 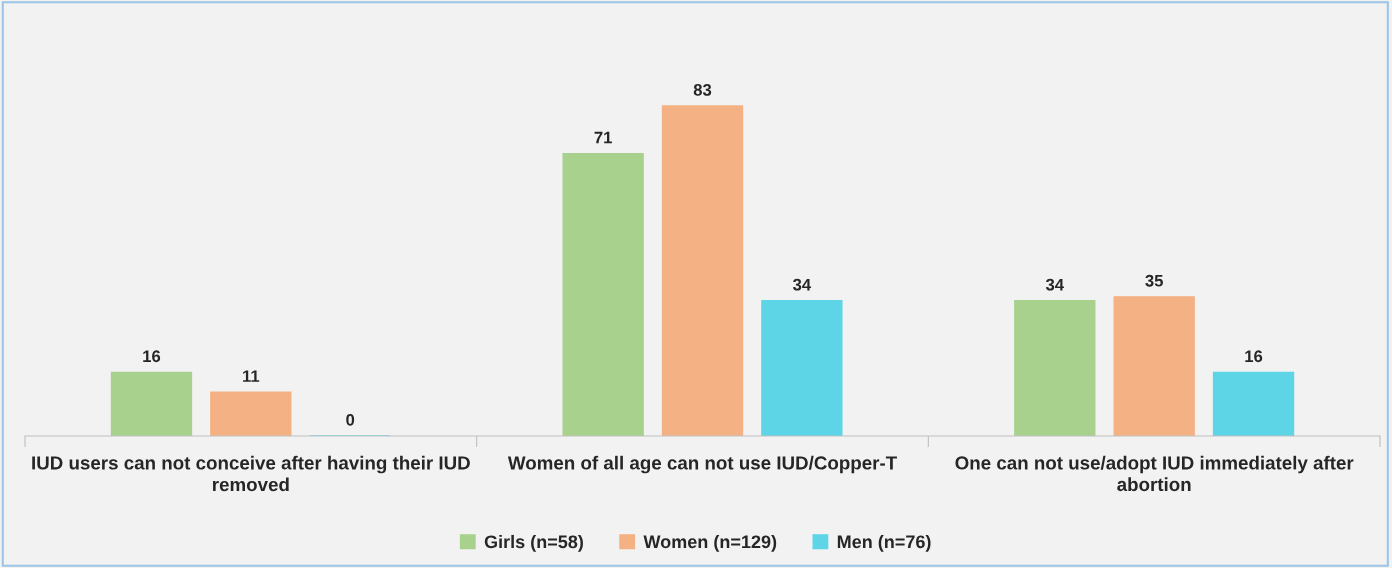 I want to click on legend-label: Girls (n=58), so click(x=533, y=543).